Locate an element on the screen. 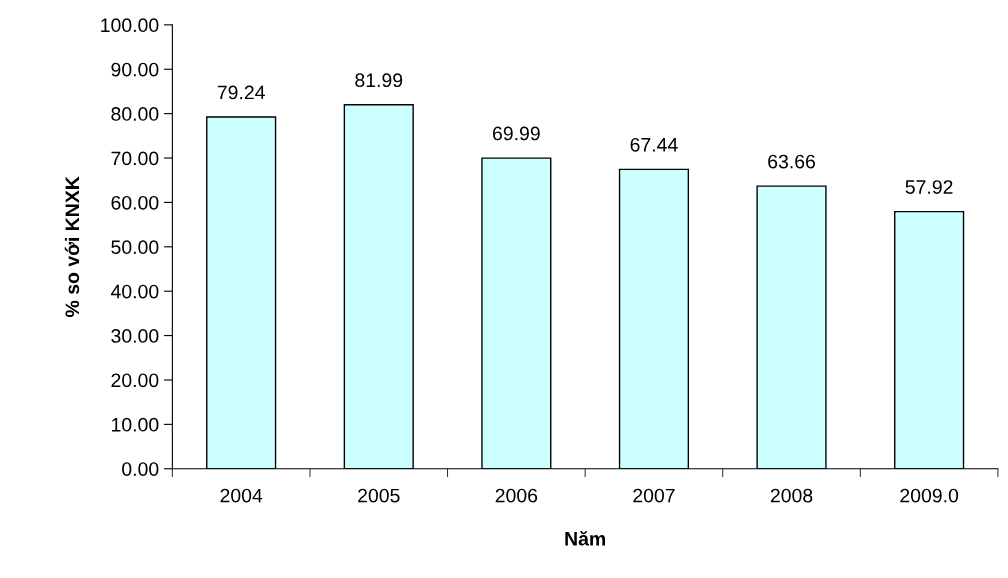 The width and height of the screenshot is (1008, 578). y-axis-title: % so với KNXK is located at coordinates (72, 246).